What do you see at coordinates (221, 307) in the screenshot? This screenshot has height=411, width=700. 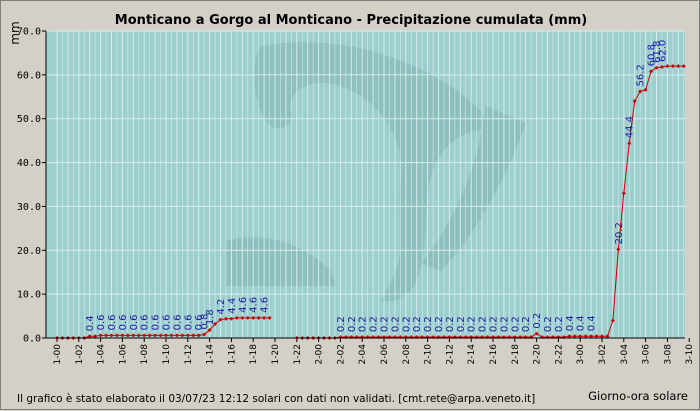 I see `data-label: 4.2` at bounding box center [221, 307].